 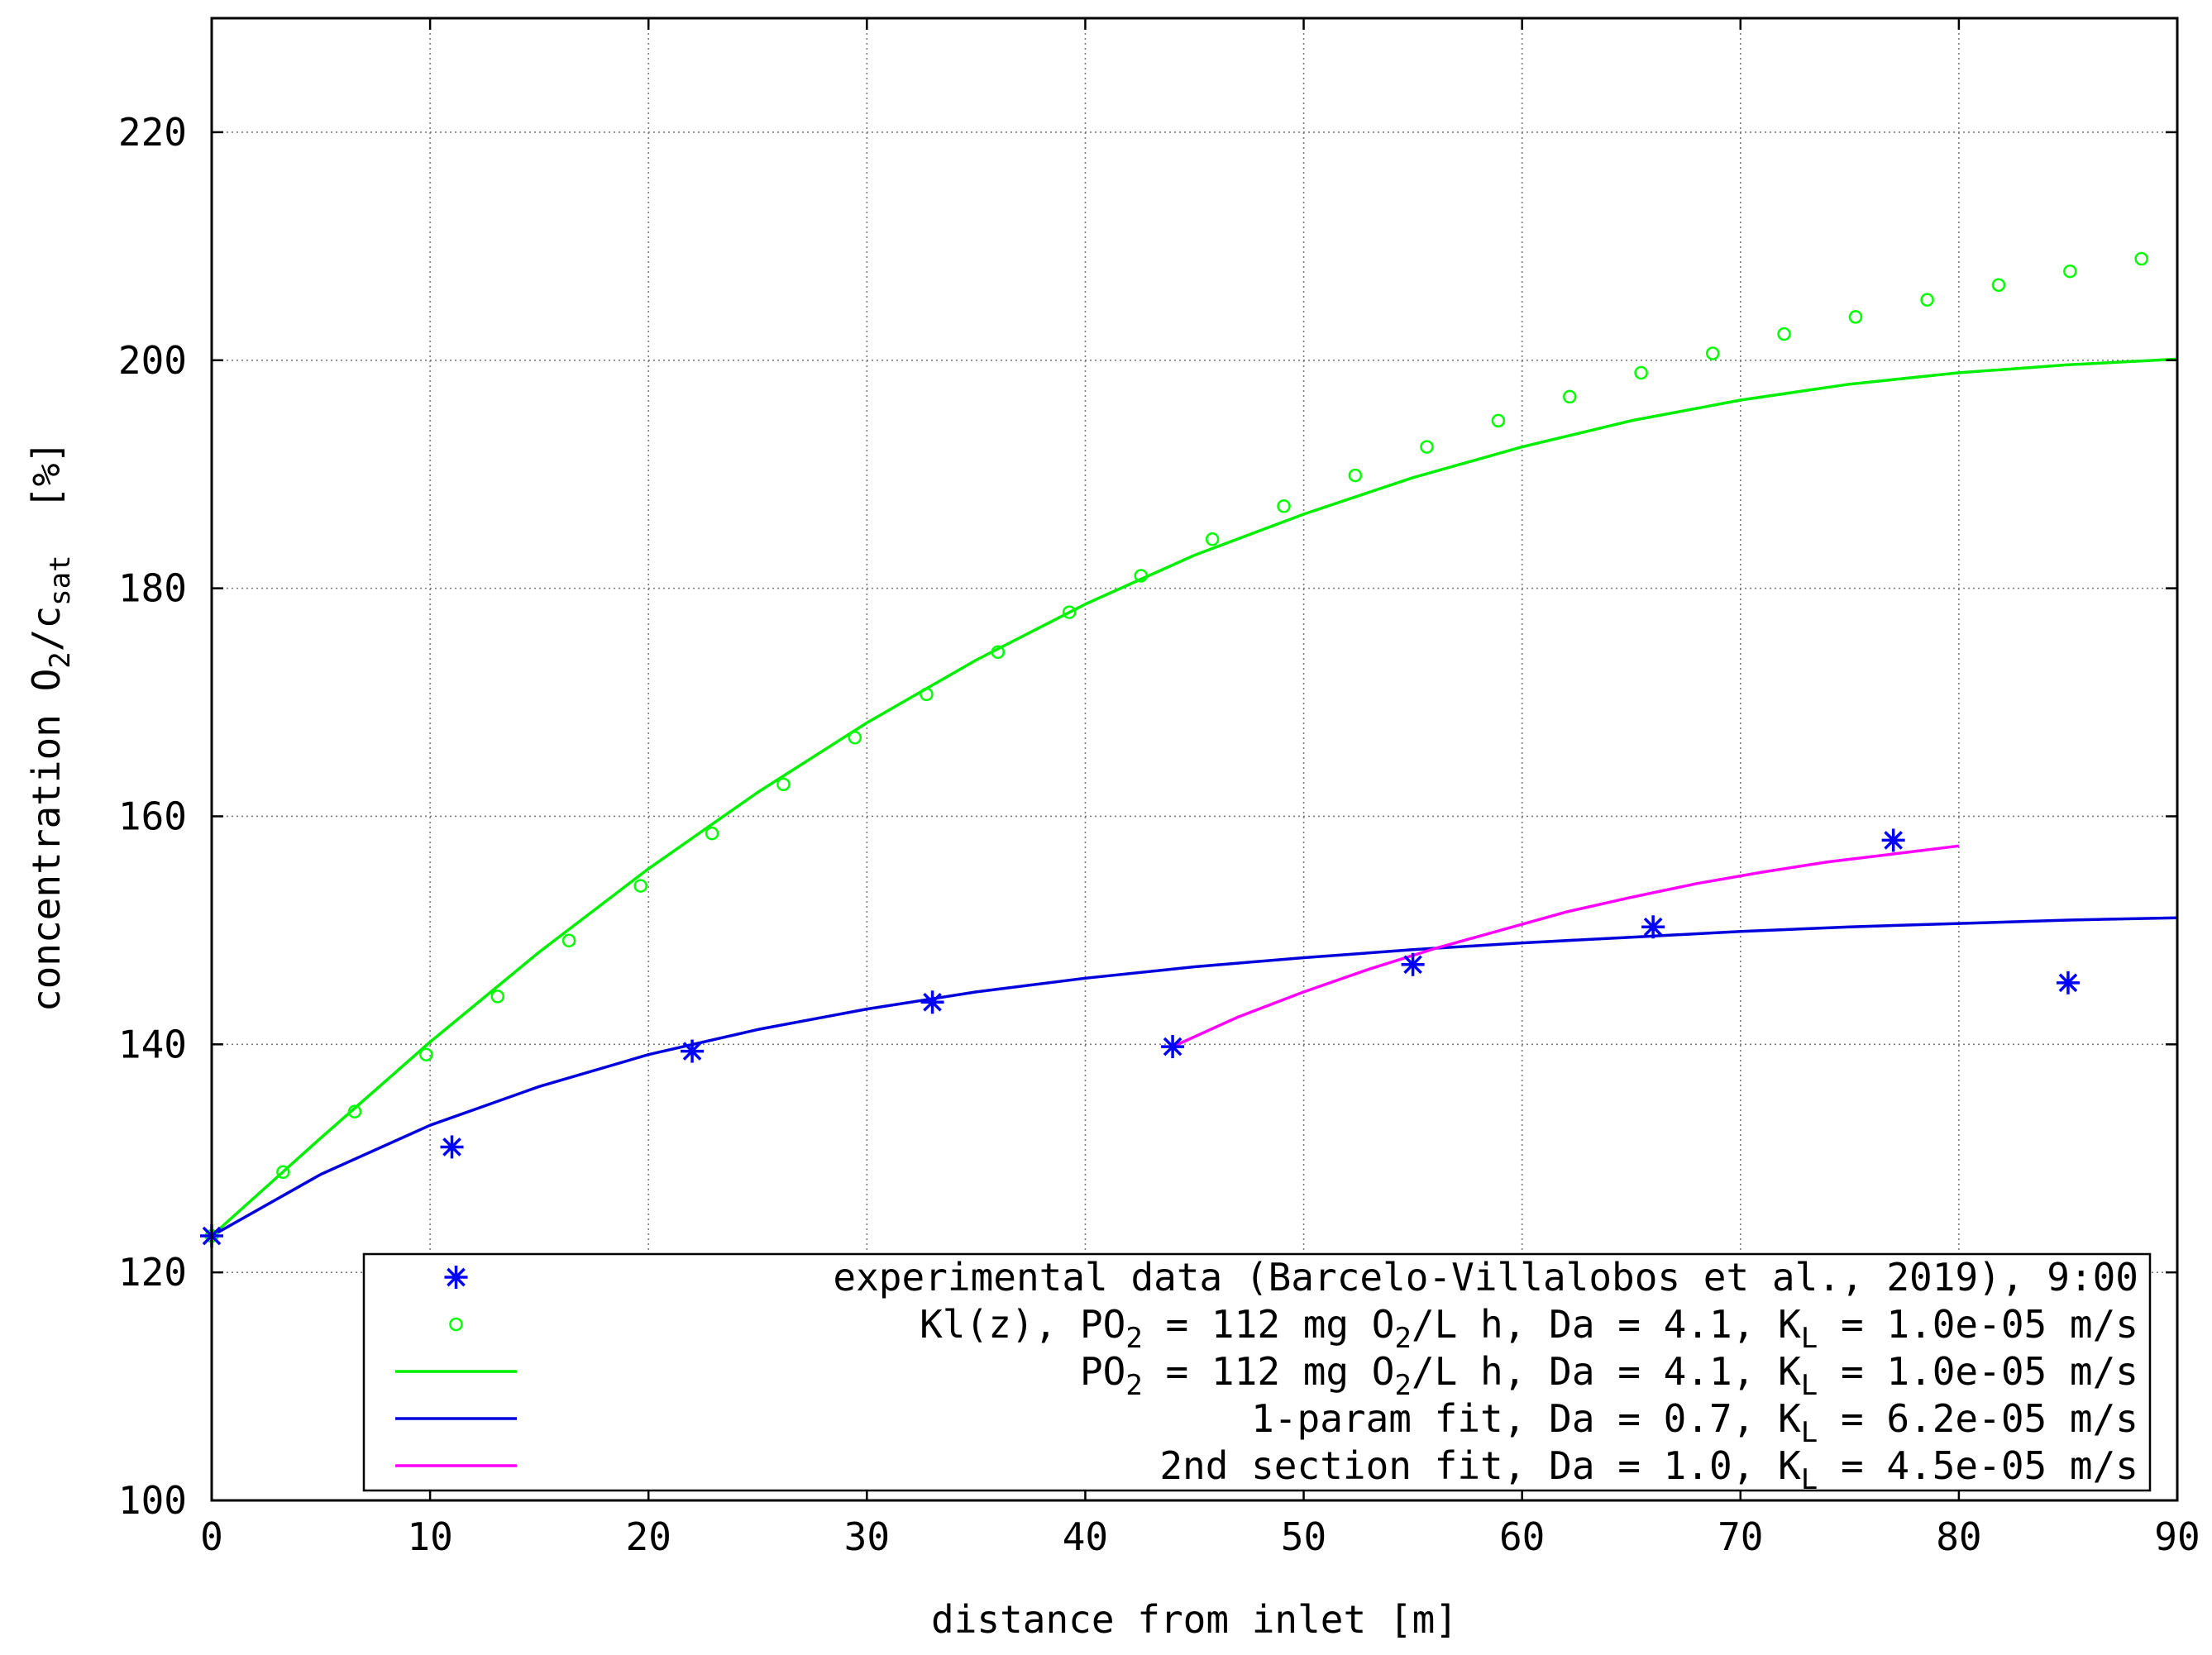 What do you see at coordinates (456, 1325) in the screenshot?
I see `legend-swatch` at bounding box center [456, 1325].